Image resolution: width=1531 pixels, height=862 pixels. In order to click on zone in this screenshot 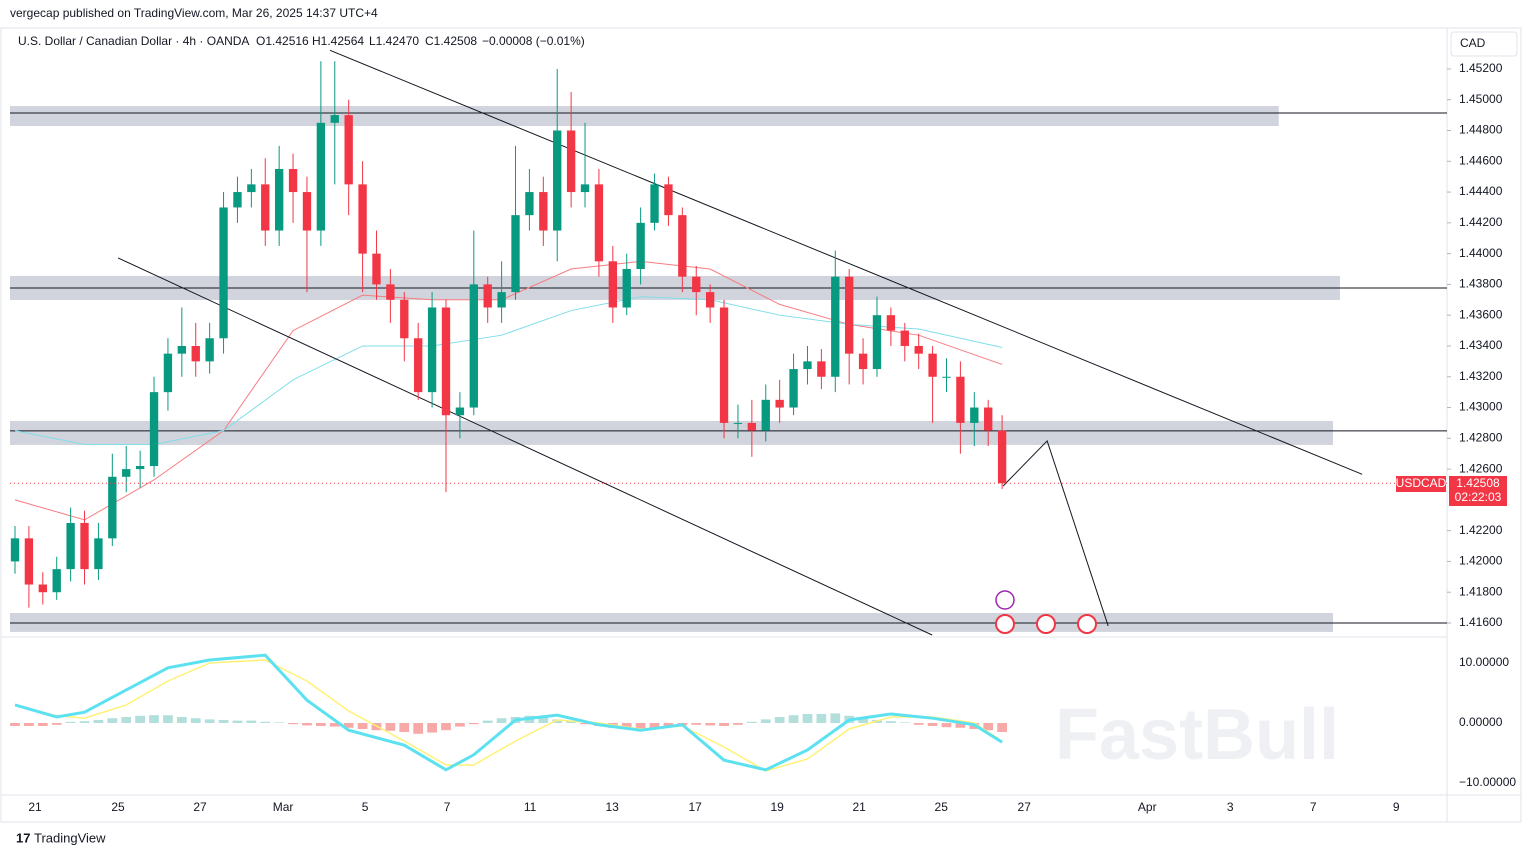, I will do `click(644, 116)`.